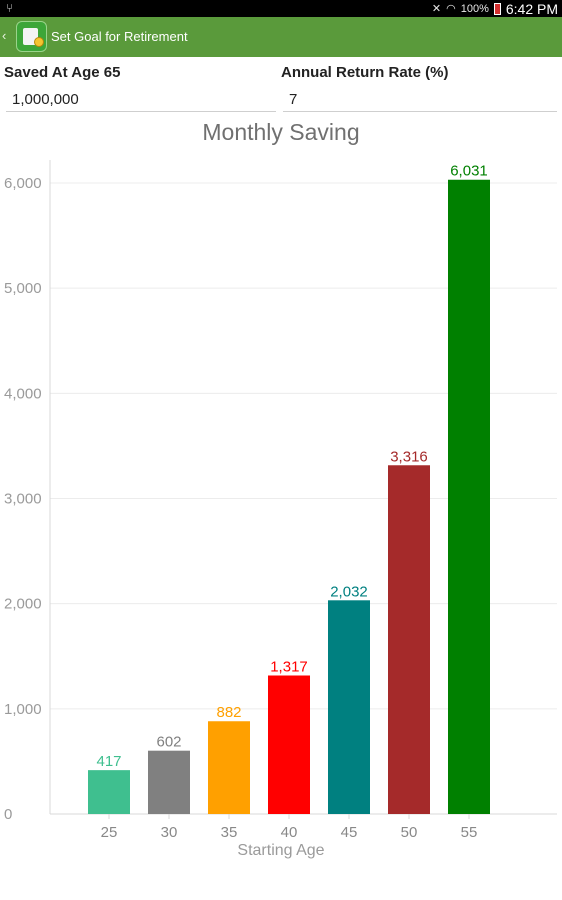 The height and width of the screenshot is (900, 562). What do you see at coordinates (349, 591) in the screenshot?
I see `data-label-45: 2,032` at bounding box center [349, 591].